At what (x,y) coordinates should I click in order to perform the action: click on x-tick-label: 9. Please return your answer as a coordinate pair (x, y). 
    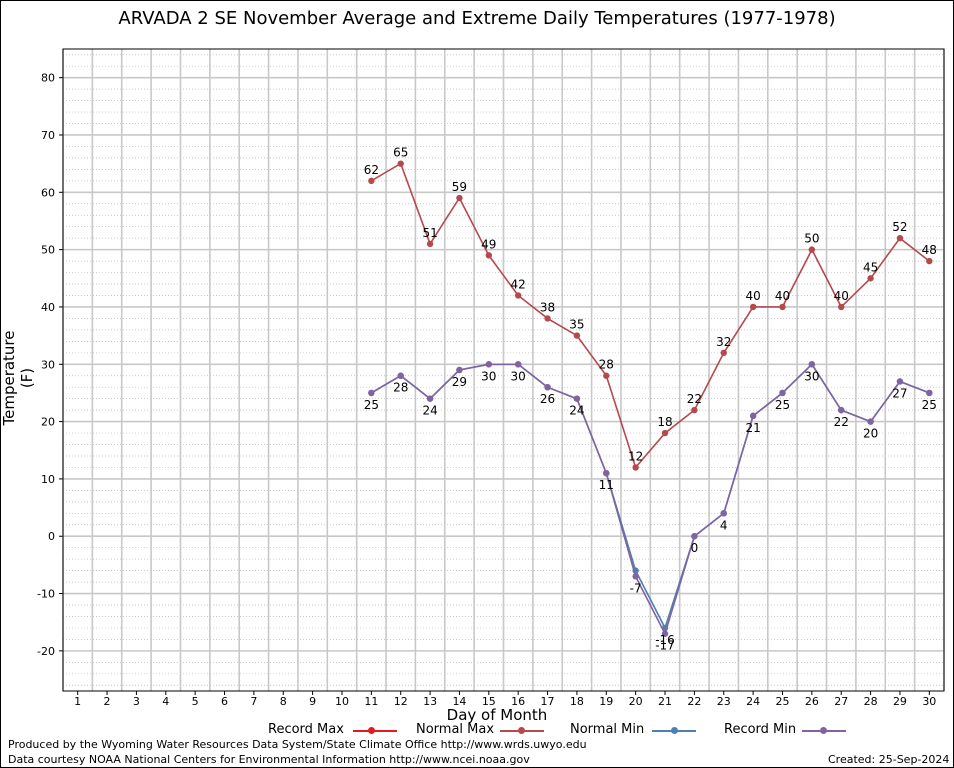
    Looking at the image, I should click on (312, 701).